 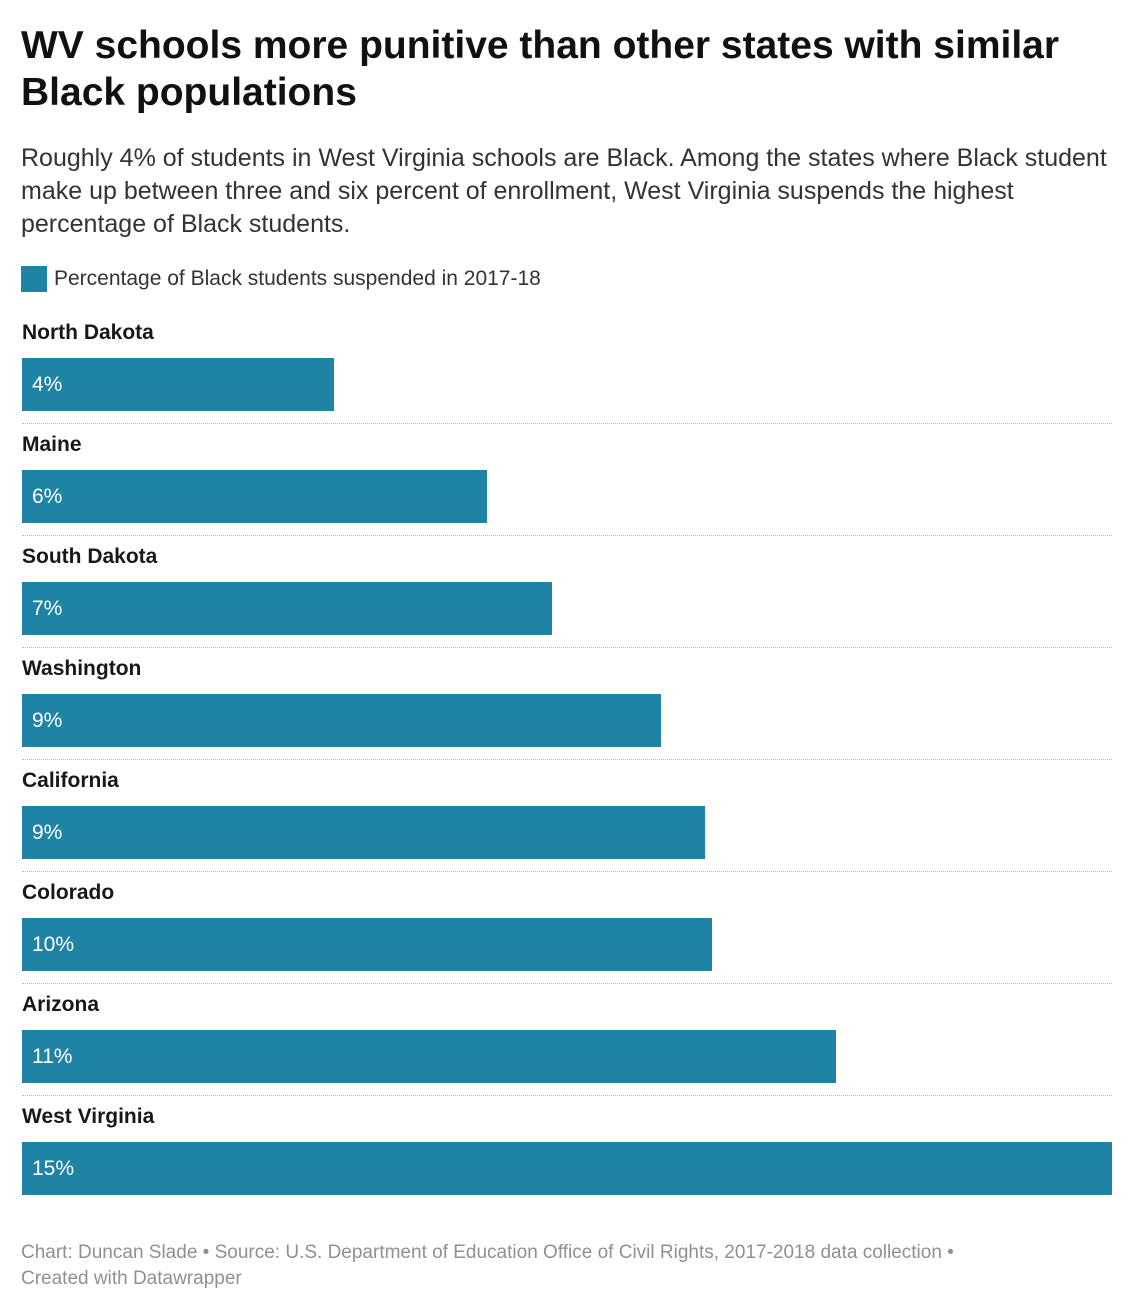 I want to click on bar-value-label: 6%, so click(x=47, y=496).